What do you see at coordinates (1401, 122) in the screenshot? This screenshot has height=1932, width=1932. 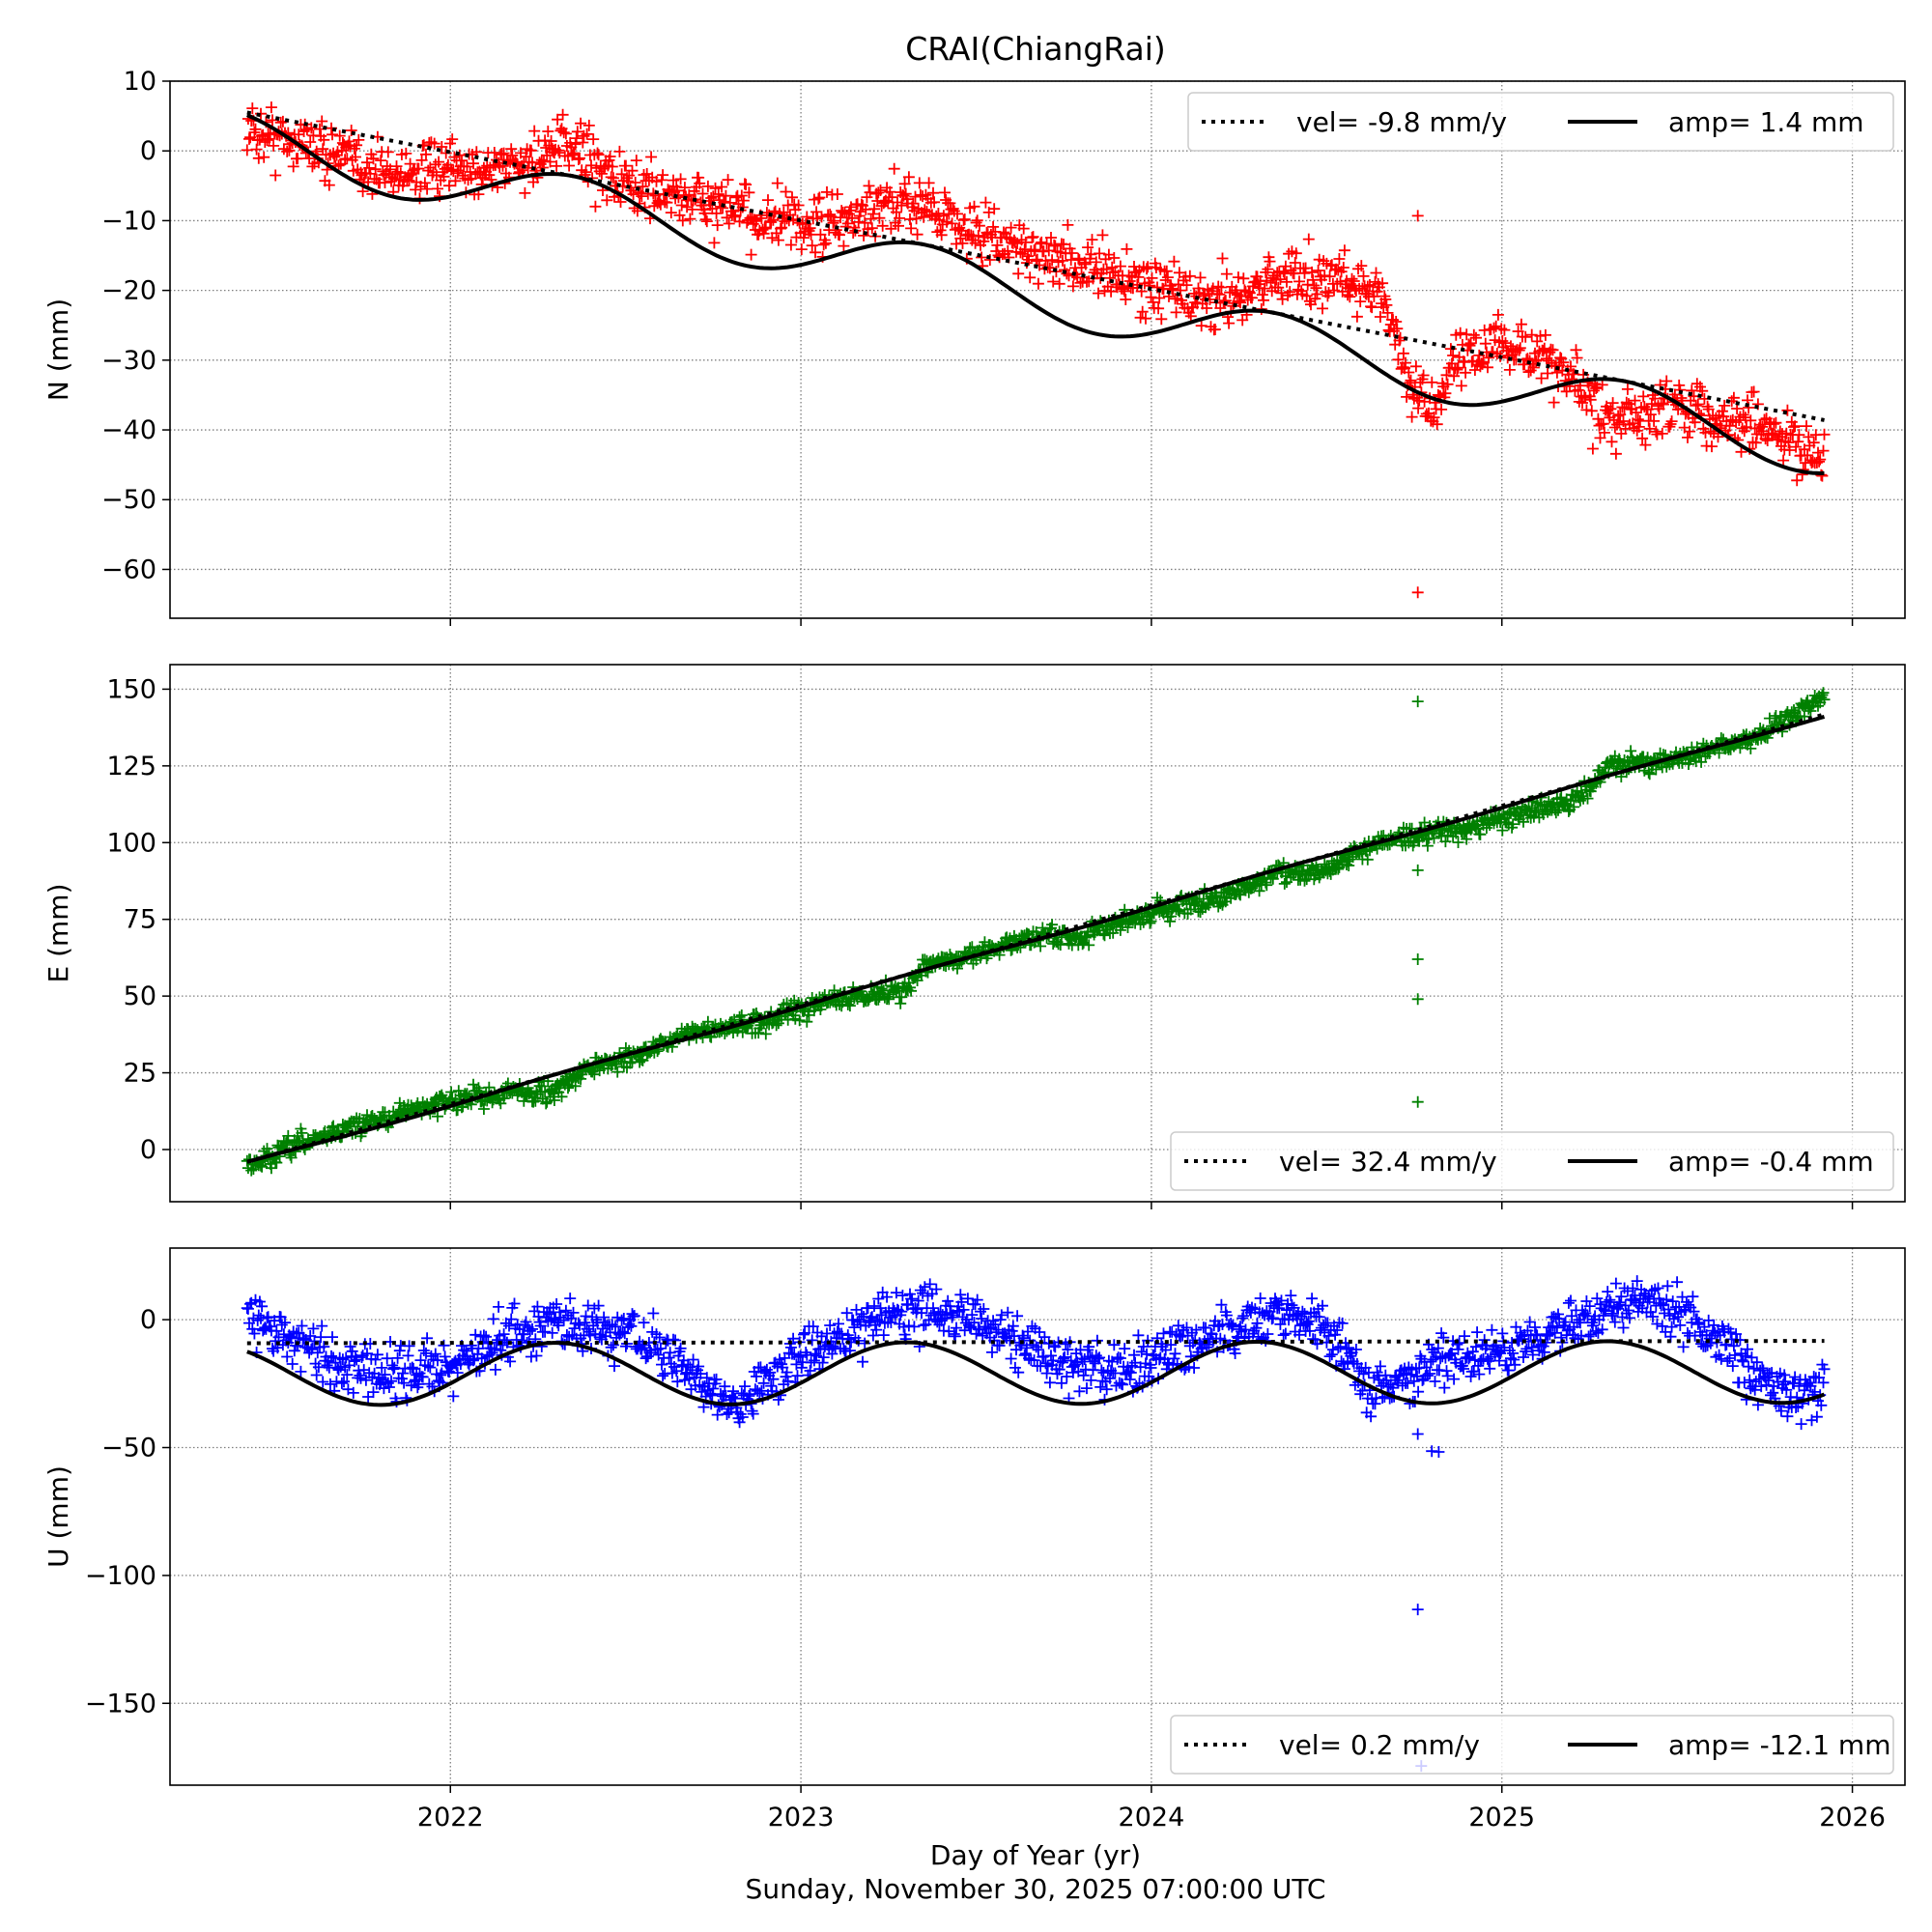 I see `legend-velocity: vel= -9.8 mm/y` at bounding box center [1401, 122].